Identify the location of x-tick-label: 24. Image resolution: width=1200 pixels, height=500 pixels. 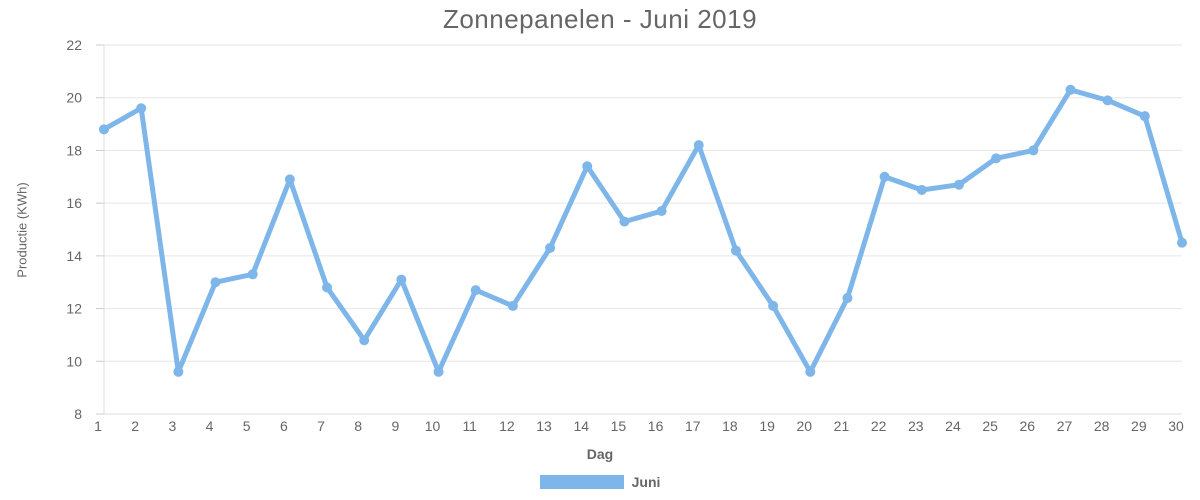
(953, 426).